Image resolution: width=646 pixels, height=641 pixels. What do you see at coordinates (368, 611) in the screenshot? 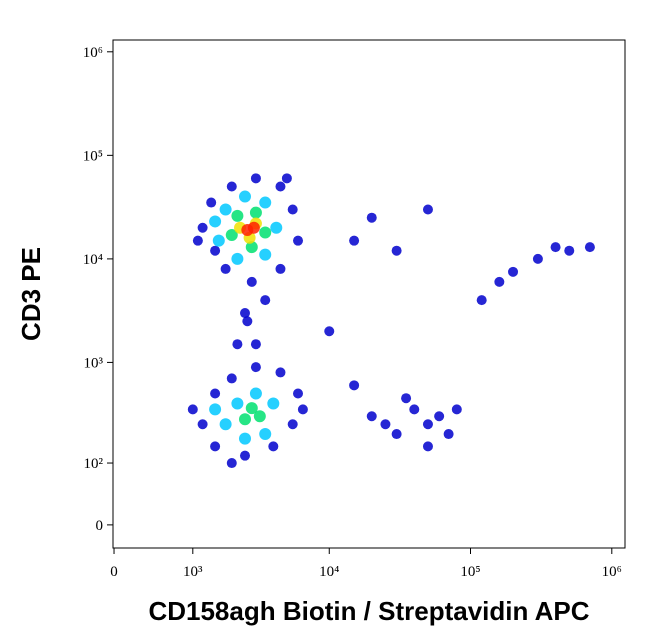
I see `x-axis-title: CD158agh Biotin / Streptavidin APC` at bounding box center [368, 611].